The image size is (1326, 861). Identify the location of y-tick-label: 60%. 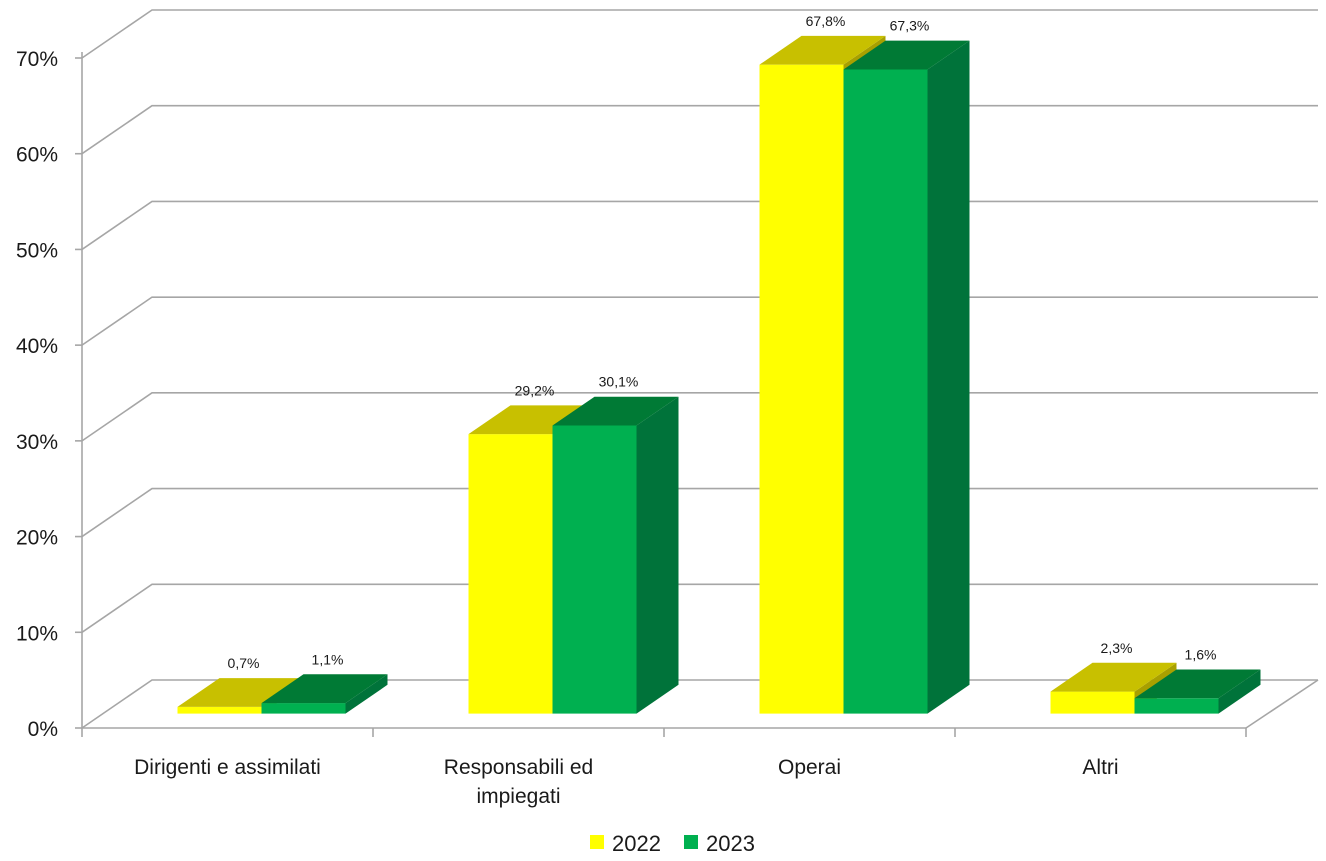
(37, 155).